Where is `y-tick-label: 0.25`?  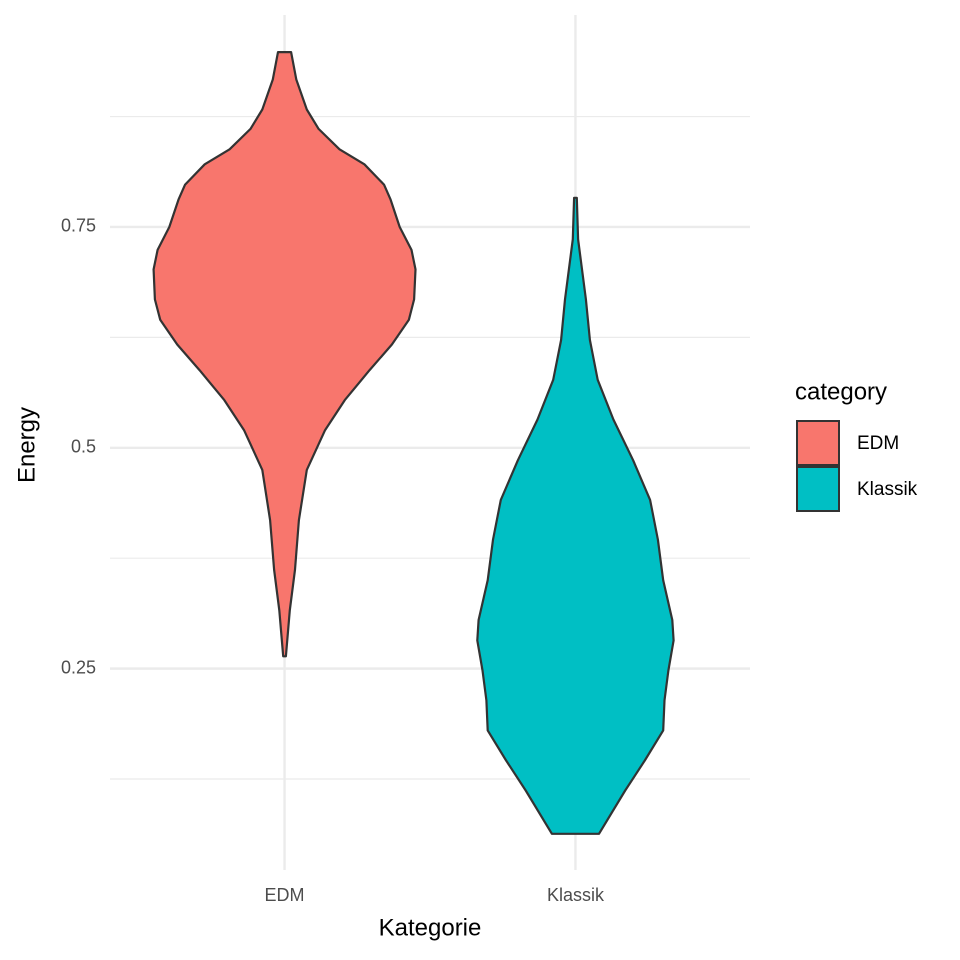
y-tick-label: 0.25 is located at coordinates (78, 667).